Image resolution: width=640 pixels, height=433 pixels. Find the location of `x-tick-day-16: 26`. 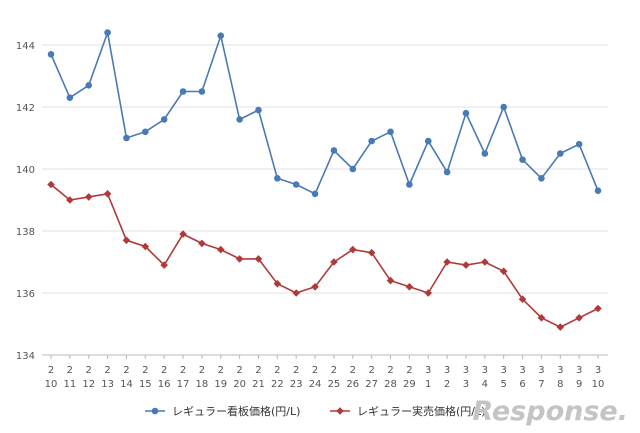

x-tick-day-16: 26 is located at coordinates (352, 384).